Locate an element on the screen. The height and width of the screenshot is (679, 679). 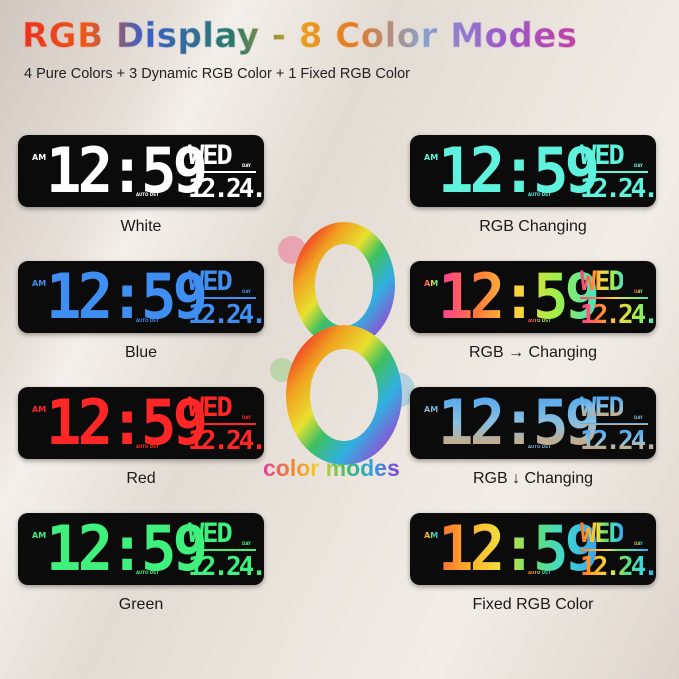
color-modes-caption: color modes is located at coordinates (331, 468).